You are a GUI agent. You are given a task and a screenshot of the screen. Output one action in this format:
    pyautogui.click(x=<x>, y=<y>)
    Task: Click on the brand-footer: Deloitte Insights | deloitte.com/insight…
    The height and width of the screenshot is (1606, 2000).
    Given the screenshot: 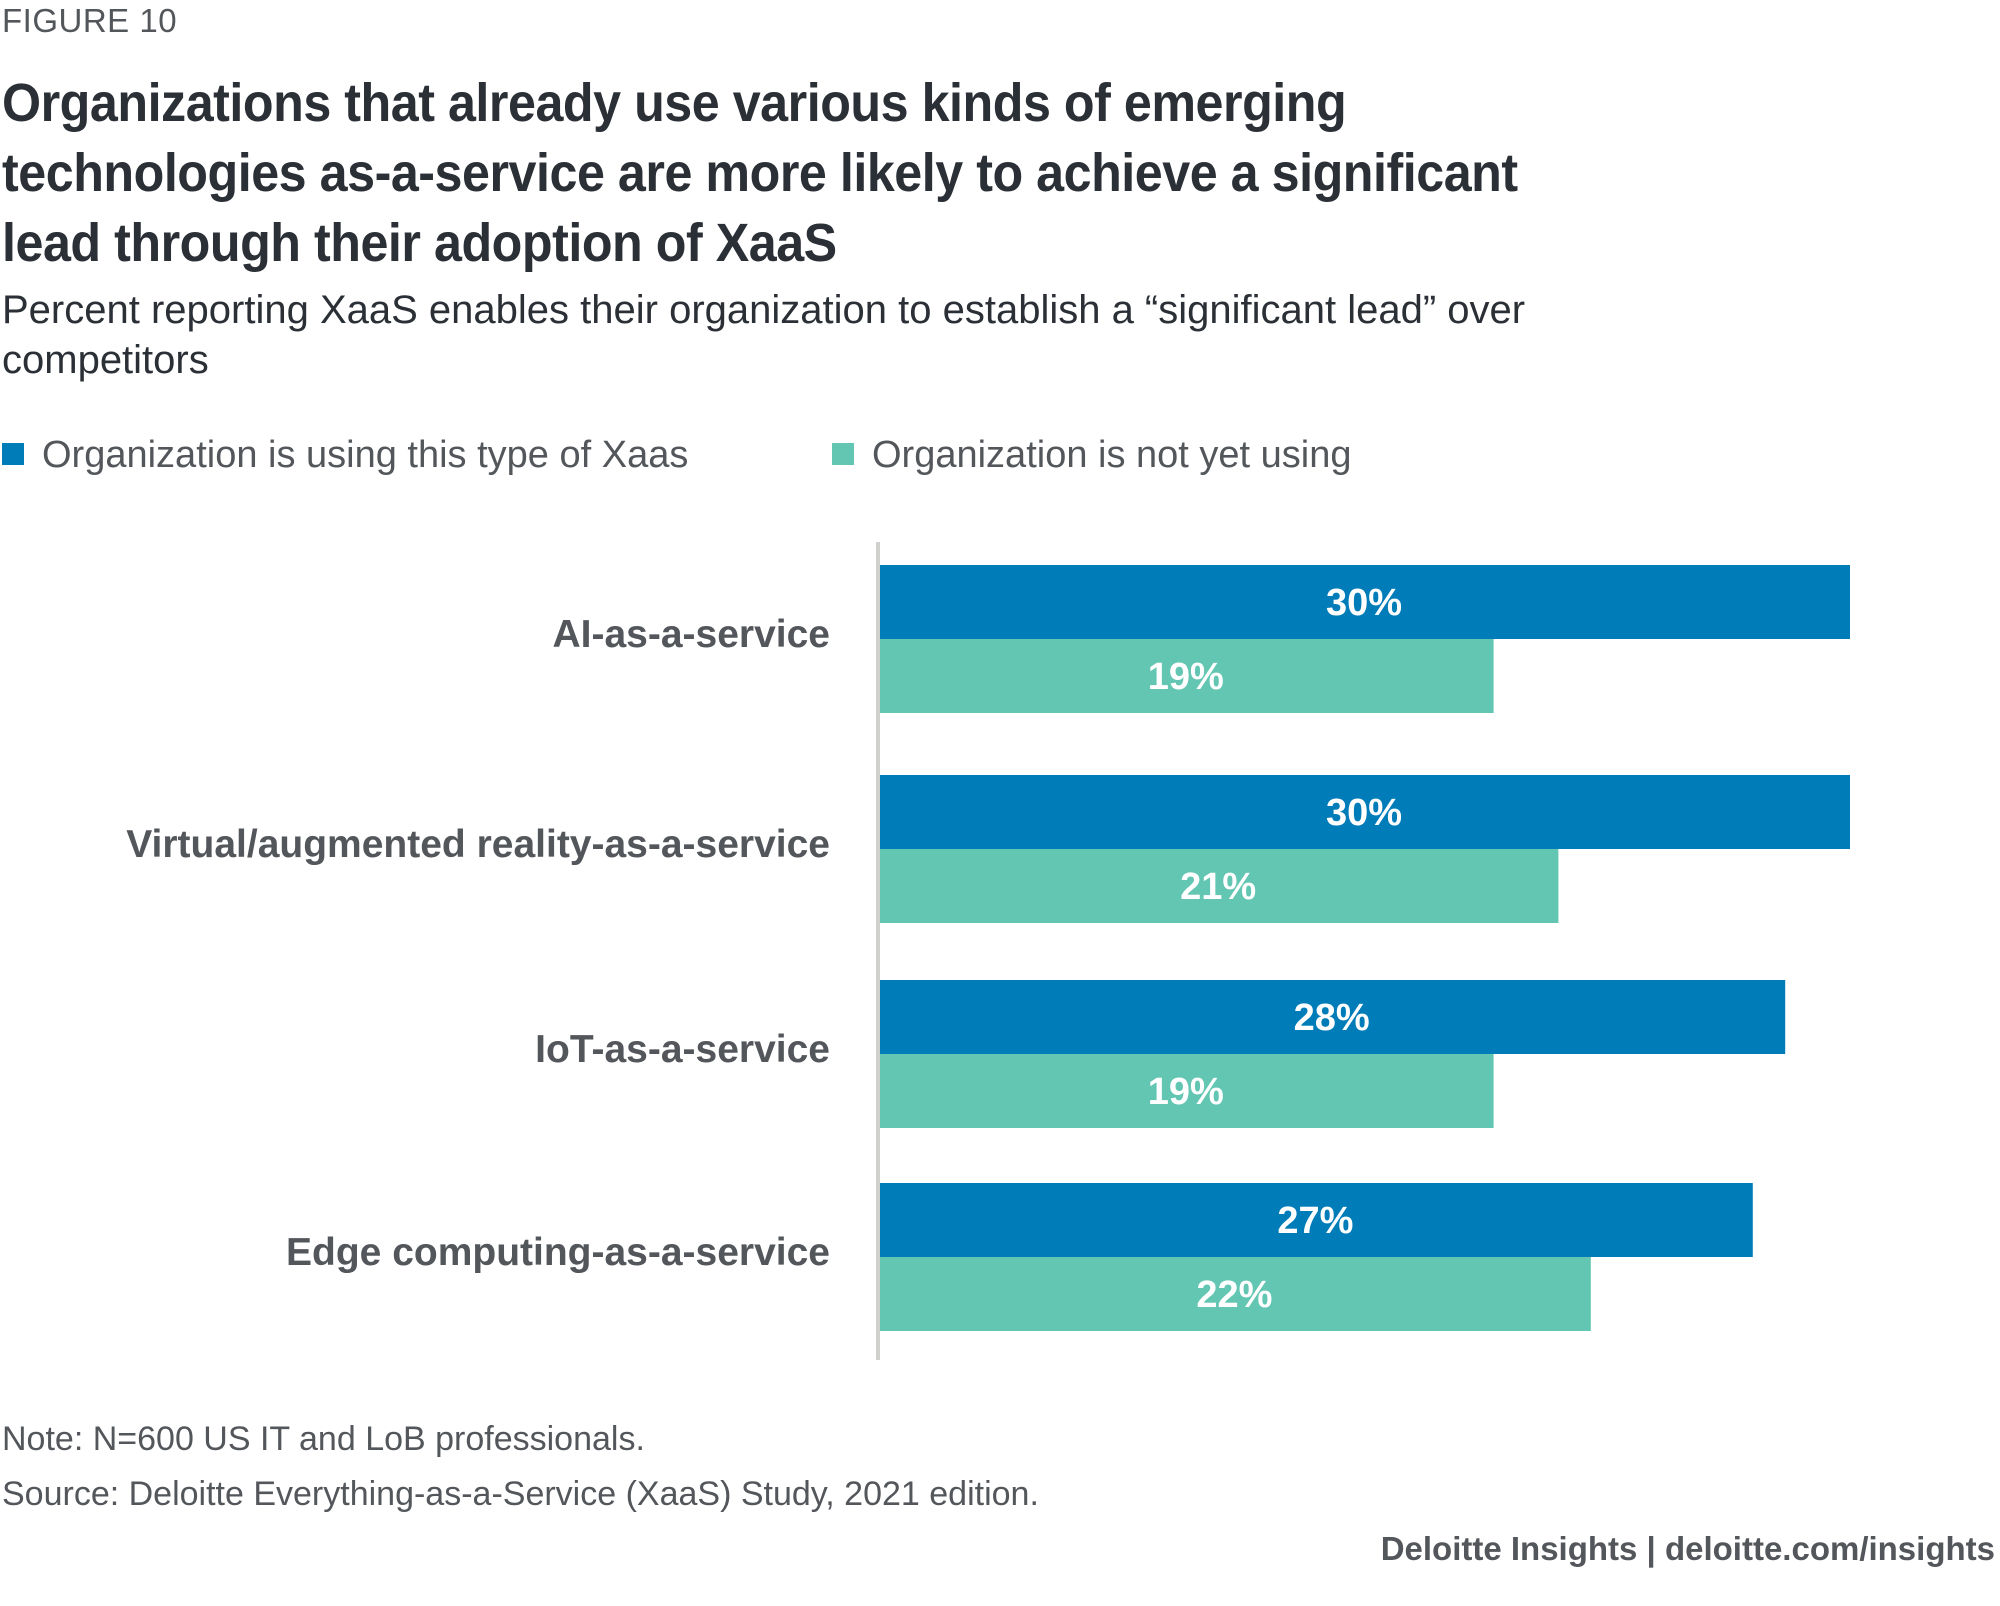 What is the action you would take?
    pyautogui.click(x=1687, y=1548)
    